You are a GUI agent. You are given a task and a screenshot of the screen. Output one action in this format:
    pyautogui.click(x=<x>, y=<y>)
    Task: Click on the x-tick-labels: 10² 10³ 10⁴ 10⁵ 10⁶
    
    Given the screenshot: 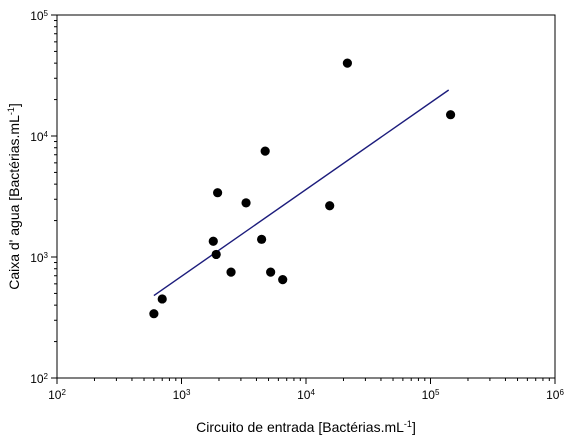 What is the action you would take?
    pyautogui.click(x=306, y=395)
    